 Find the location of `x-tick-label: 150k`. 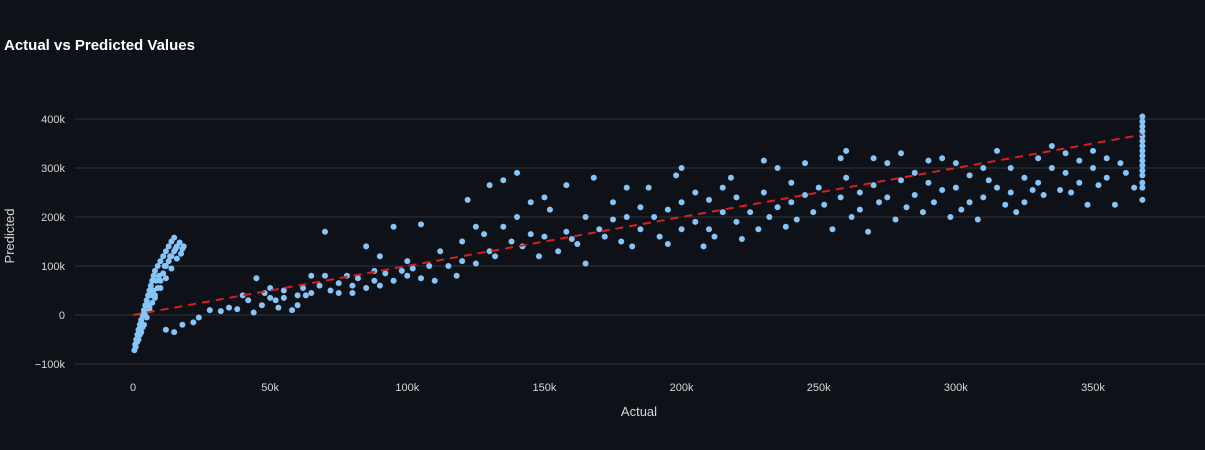

x-tick-label: 150k is located at coordinates (544, 388).